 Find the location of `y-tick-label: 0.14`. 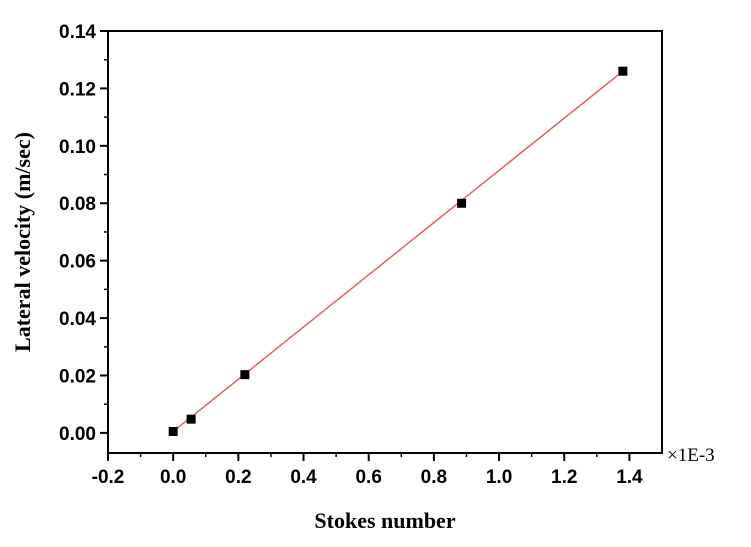

y-tick-label: 0.14 is located at coordinates (77, 32).